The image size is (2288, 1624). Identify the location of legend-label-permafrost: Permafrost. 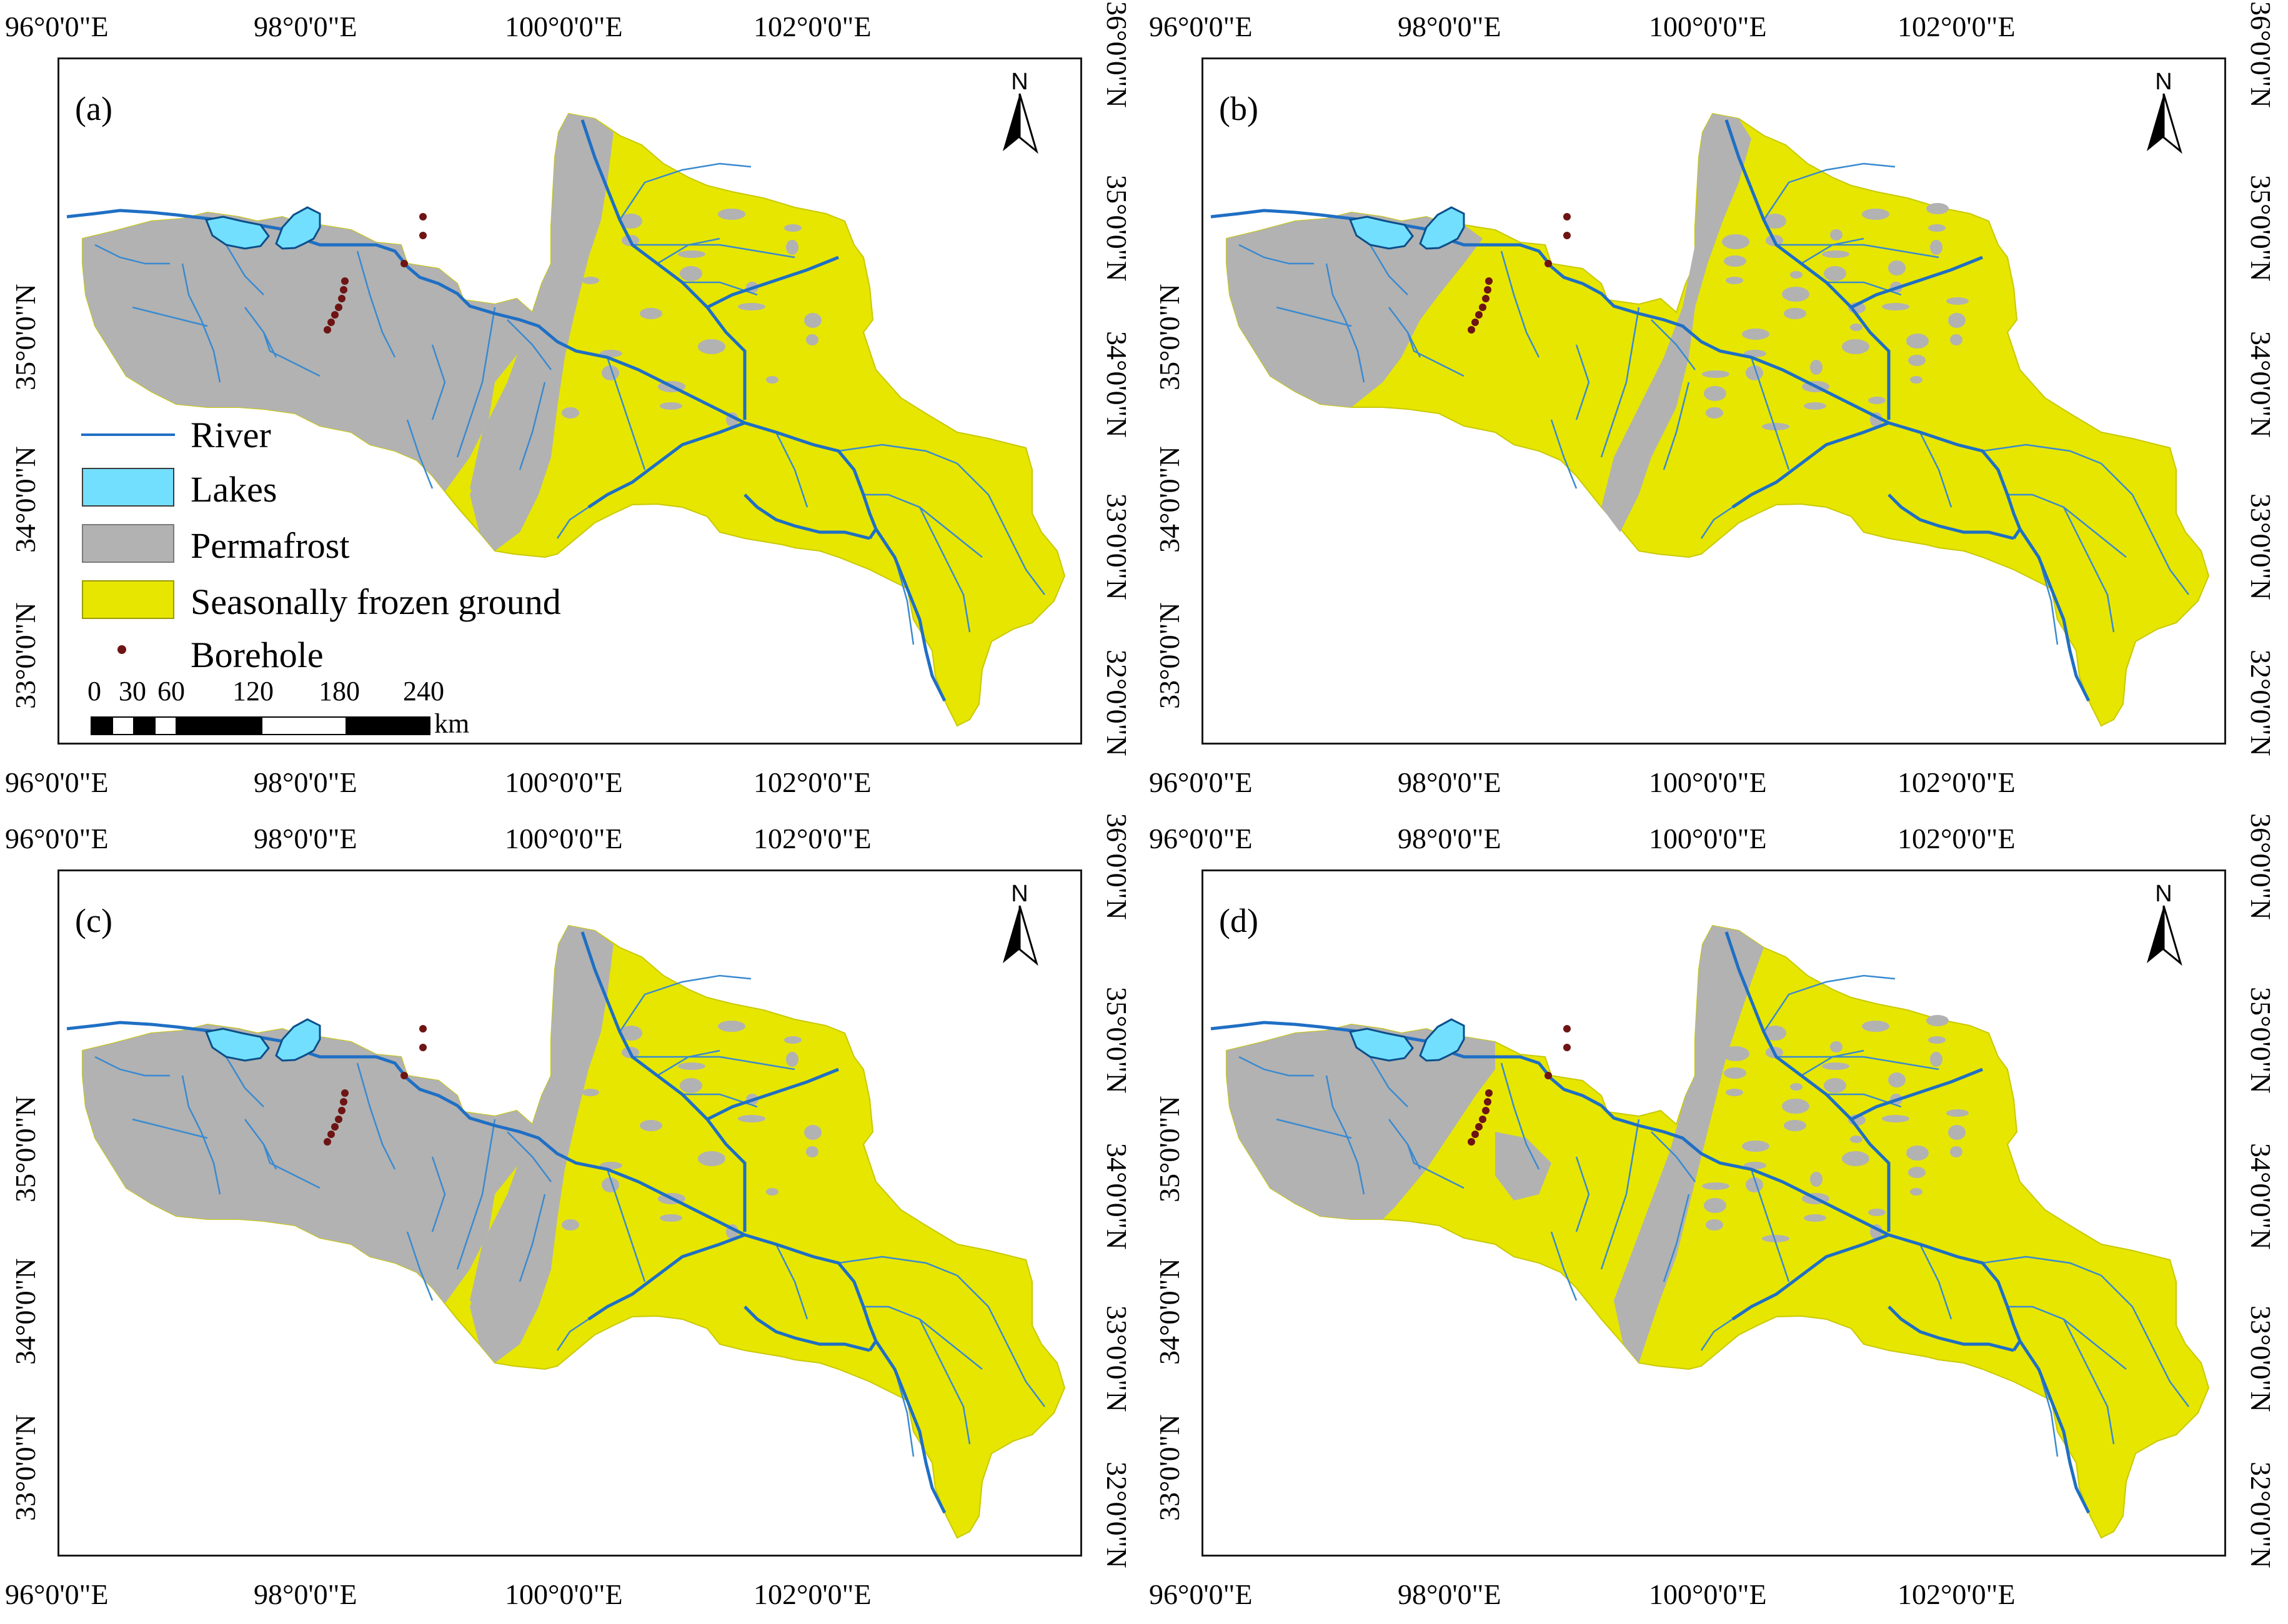
(271, 545).